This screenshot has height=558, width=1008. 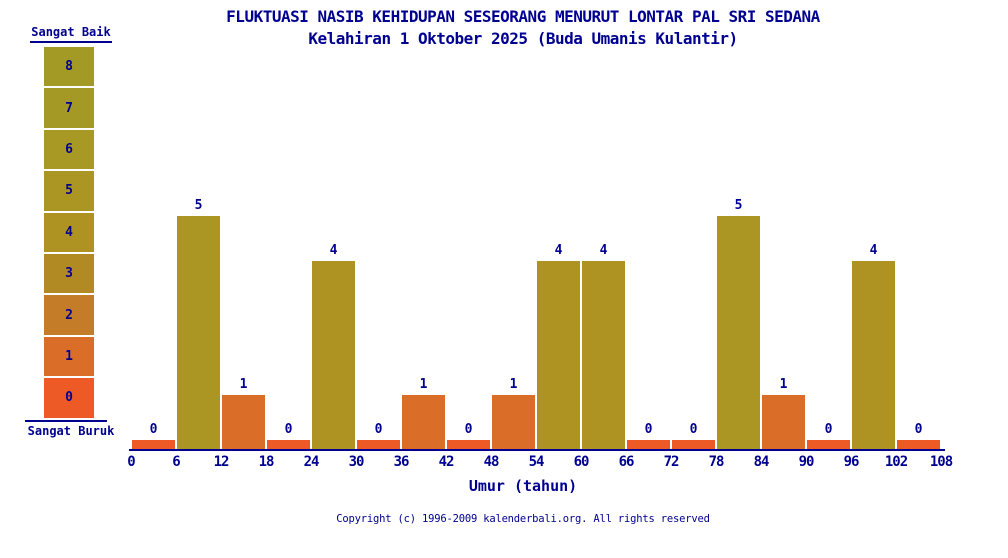 What do you see at coordinates (69, 232) in the screenshot?
I see `legend-level-box-4: 4` at bounding box center [69, 232].